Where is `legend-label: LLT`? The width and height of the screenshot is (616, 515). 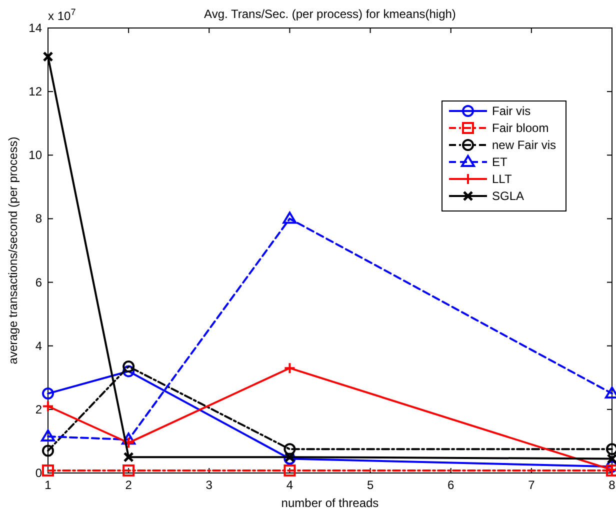 legend-label: LLT is located at coordinates (502, 179).